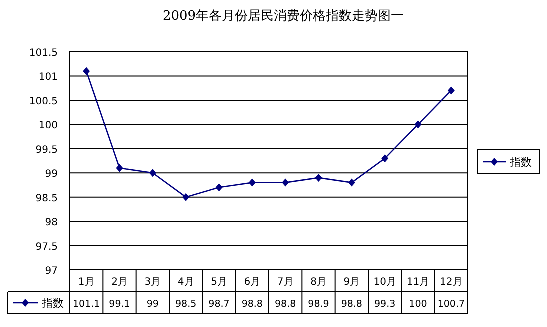 Image resolution: width=547 pixels, height=327 pixels. What do you see at coordinates (283, 16) in the screenshot?
I see `chart-title: 2009年各月份居民消费价格指数走势图一` at bounding box center [283, 16].